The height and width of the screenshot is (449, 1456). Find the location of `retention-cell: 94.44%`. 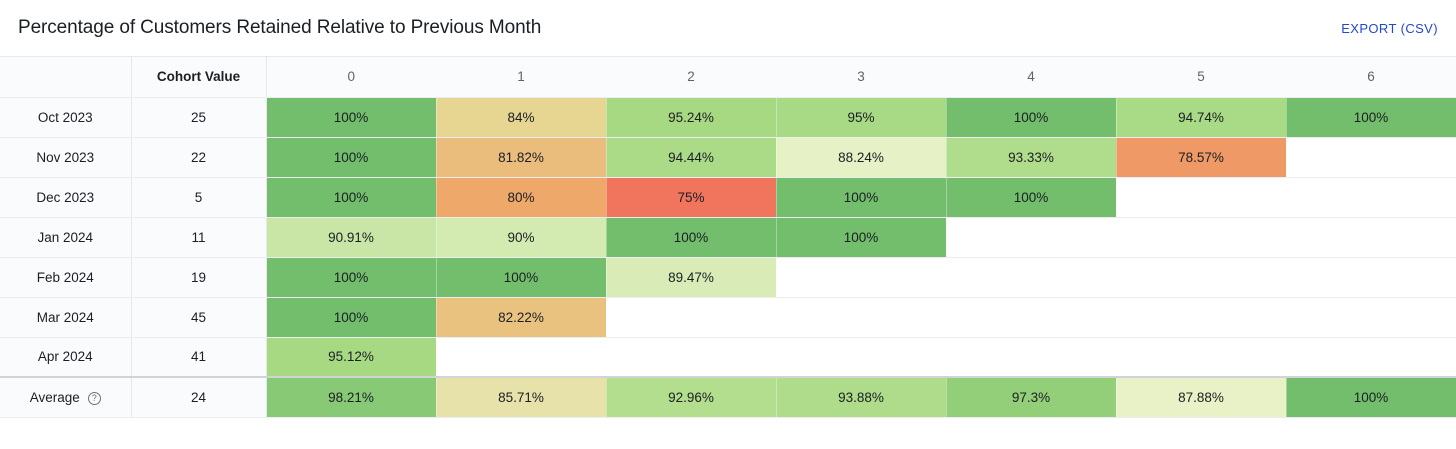

retention-cell: 94.44% is located at coordinates (691, 157).